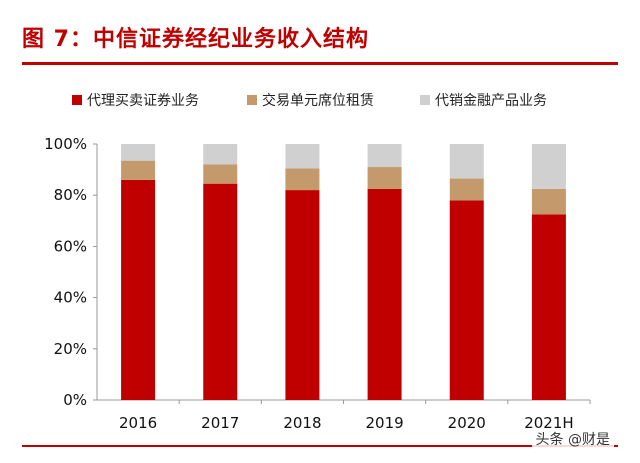 The height and width of the screenshot is (463, 640). Describe the element at coordinates (548, 423) in the screenshot. I see `x-tick-label: 2021H` at that location.